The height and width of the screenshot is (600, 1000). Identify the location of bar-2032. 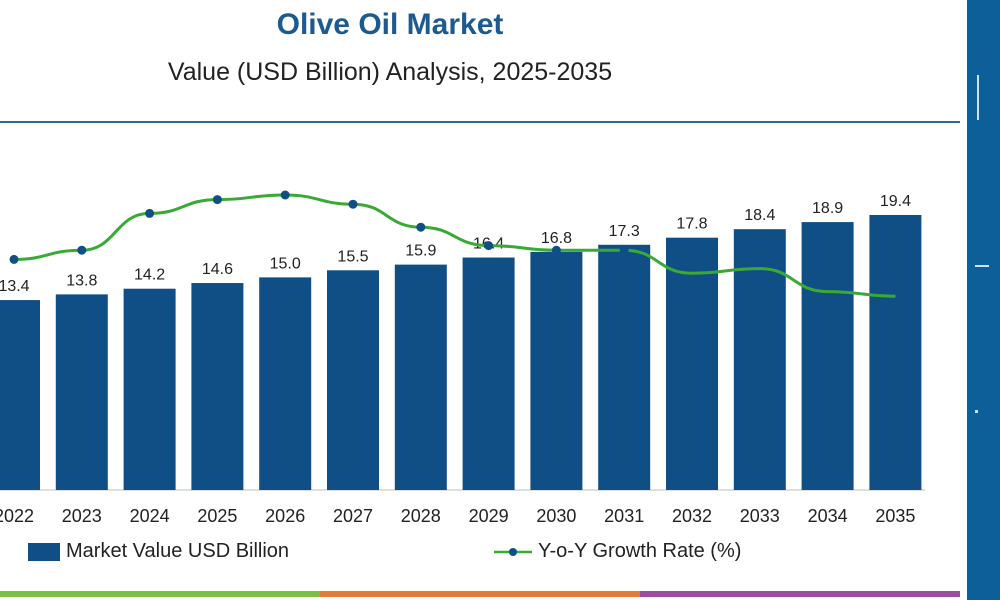
(692, 363).